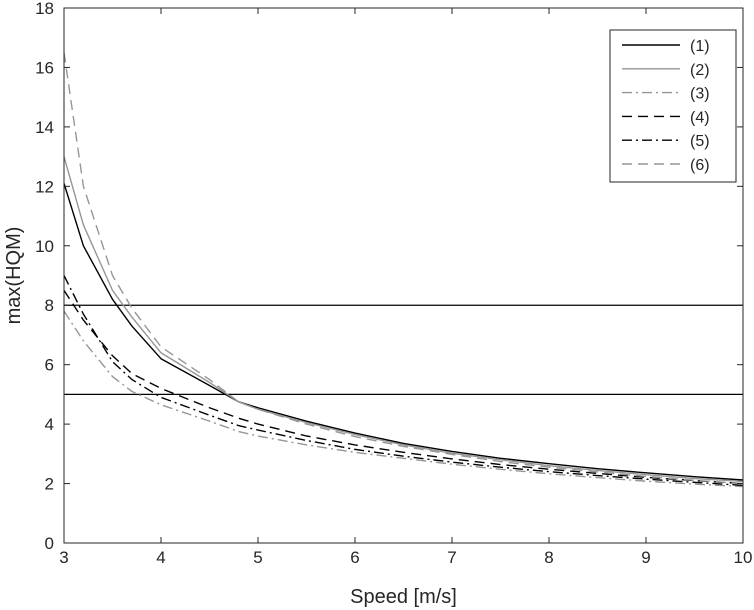  What do you see at coordinates (451, 557) in the screenshot?
I see `x-tick-label: 7` at bounding box center [451, 557].